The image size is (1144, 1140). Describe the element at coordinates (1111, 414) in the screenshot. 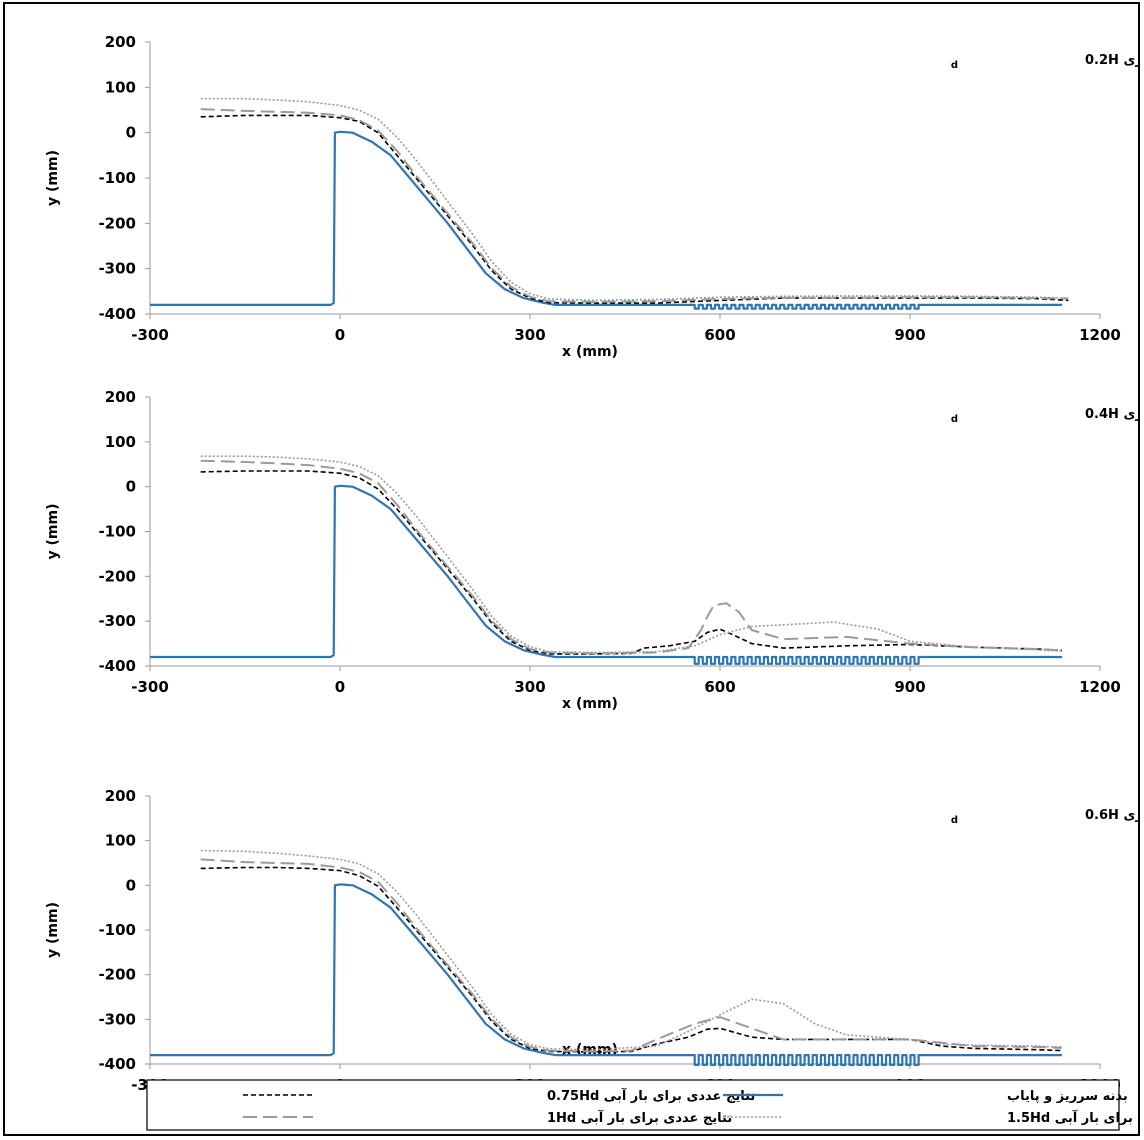

I see `roughness-annotation: ارتفاع ناهمواری 0.4H` at that location.